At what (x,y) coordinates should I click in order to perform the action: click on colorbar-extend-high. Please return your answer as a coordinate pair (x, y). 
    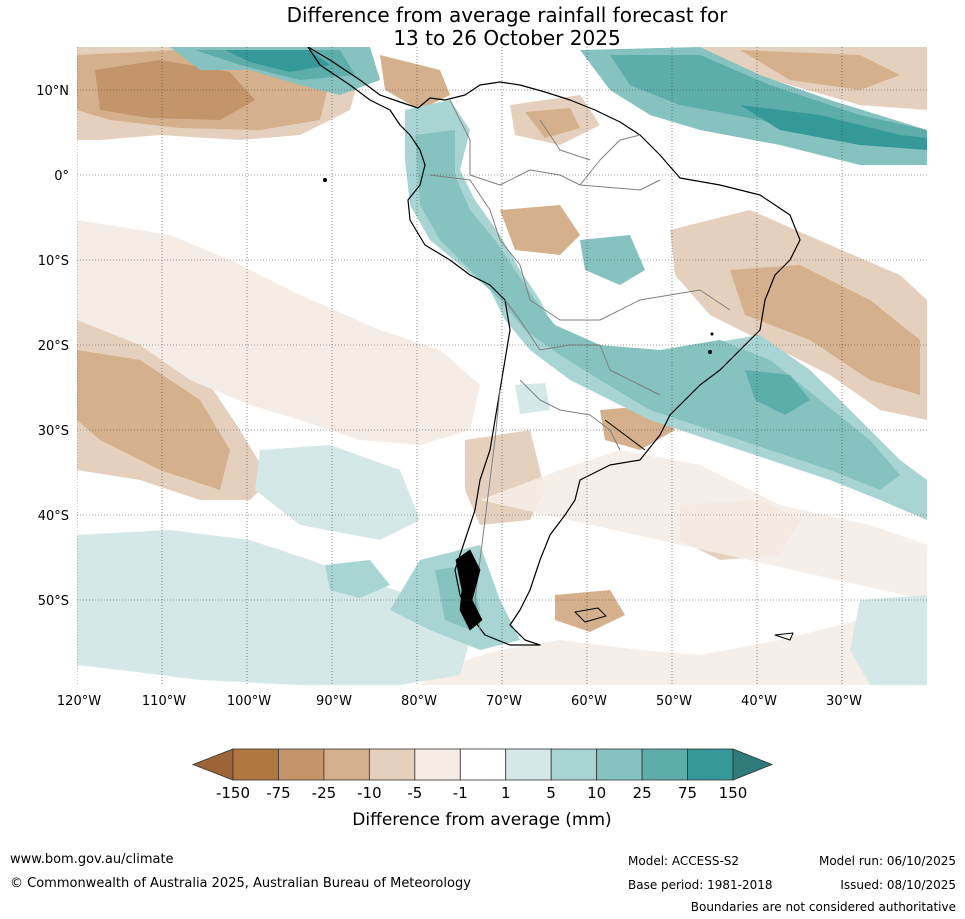
    Looking at the image, I should click on (753, 764).